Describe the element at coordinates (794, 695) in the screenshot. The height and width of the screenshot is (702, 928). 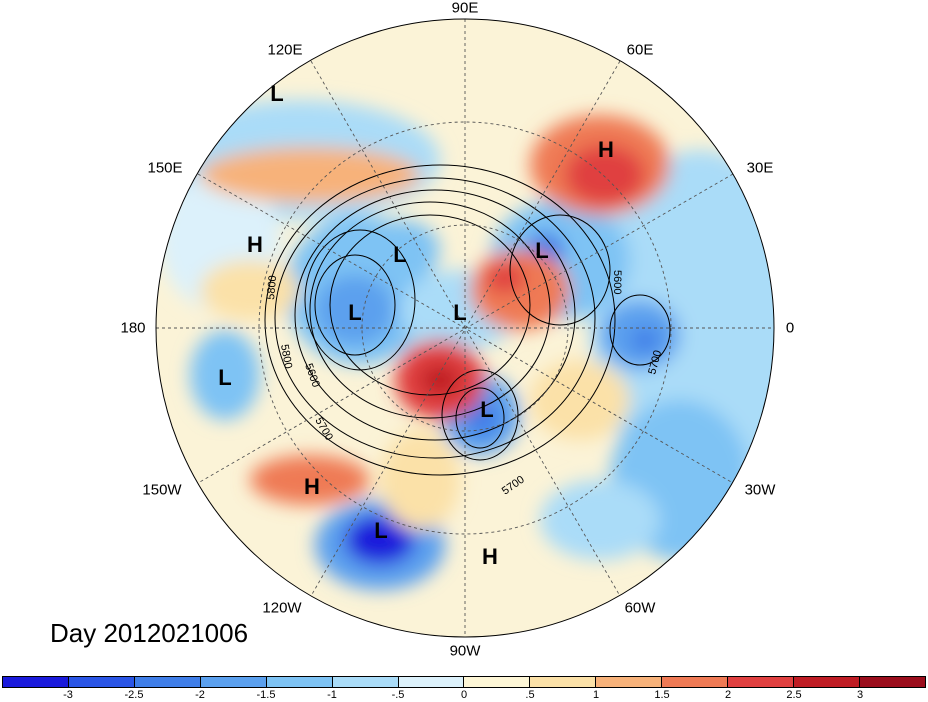
I see `colorbar-tick-label: 2.5` at that location.